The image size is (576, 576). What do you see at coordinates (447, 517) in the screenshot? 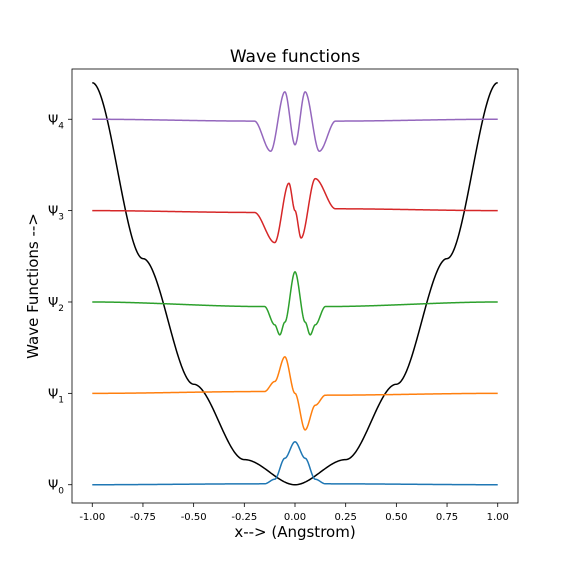
I see `x-tick-label: 0.75` at bounding box center [447, 517].